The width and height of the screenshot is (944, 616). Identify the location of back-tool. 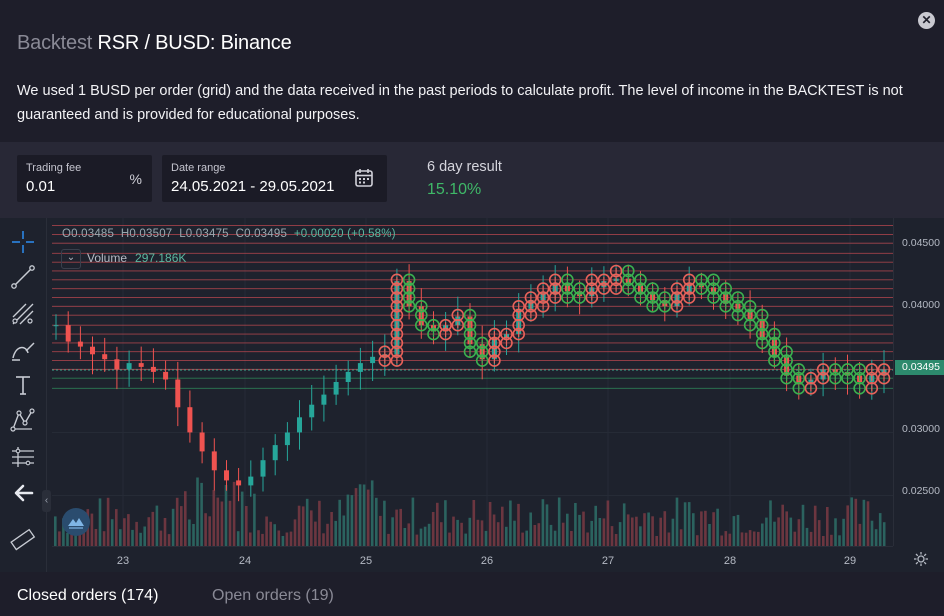
(23, 493).